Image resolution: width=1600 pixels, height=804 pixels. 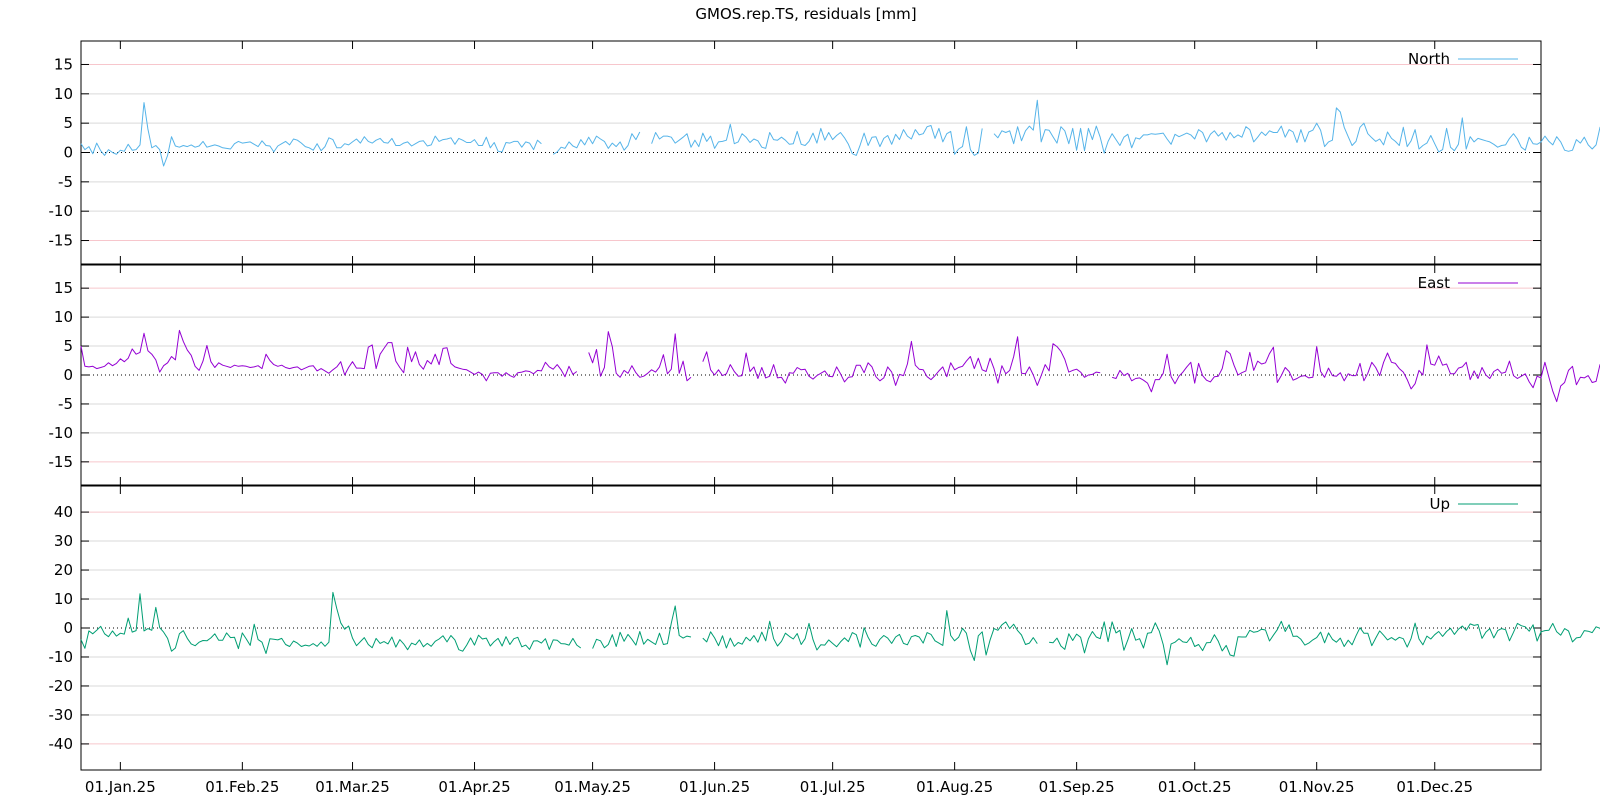 What do you see at coordinates (63, 541) in the screenshot?
I see `y-tick-label: 30` at bounding box center [63, 541].